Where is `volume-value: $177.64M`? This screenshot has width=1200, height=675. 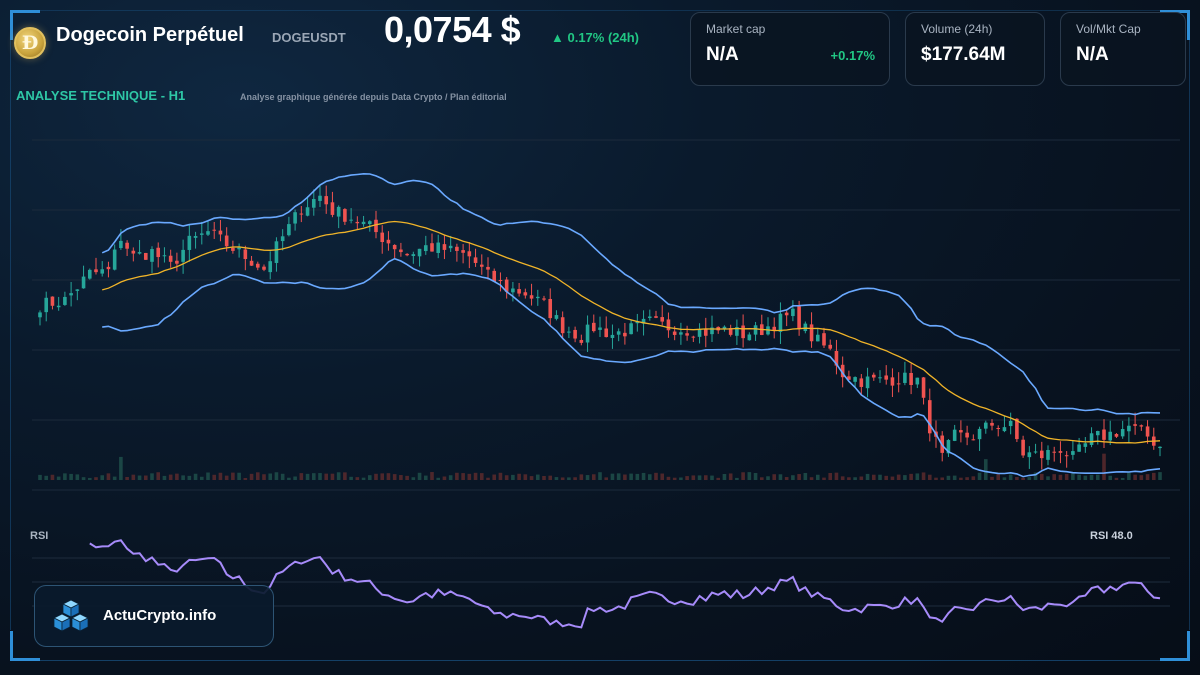
volume-value: $177.64M is located at coordinates (963, 54).